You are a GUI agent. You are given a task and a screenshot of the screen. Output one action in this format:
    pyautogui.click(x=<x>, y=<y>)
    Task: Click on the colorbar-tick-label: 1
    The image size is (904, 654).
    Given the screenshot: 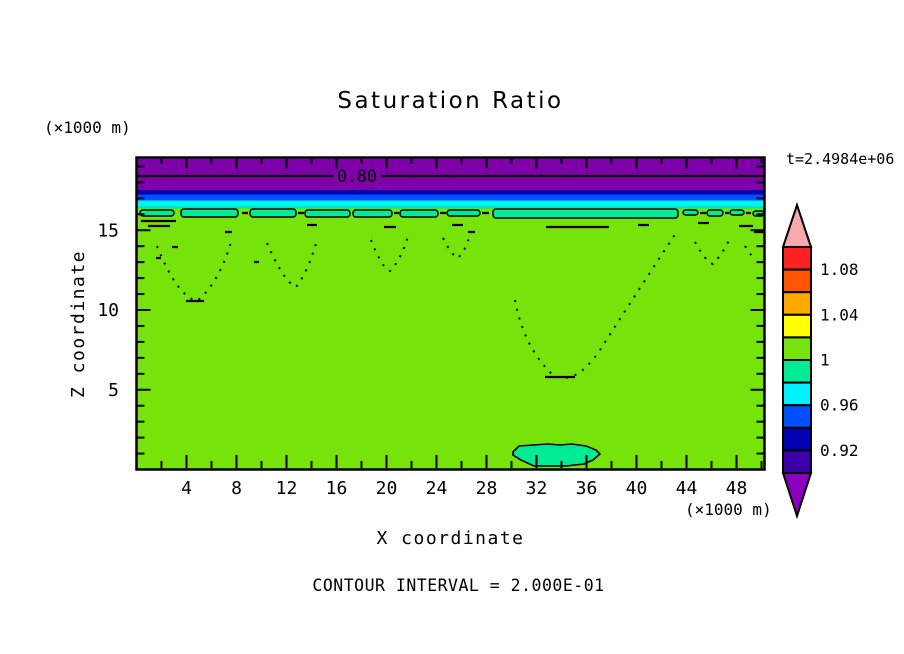 What is the action you would take?
    pyautogui.click(x=825, y=360)
    